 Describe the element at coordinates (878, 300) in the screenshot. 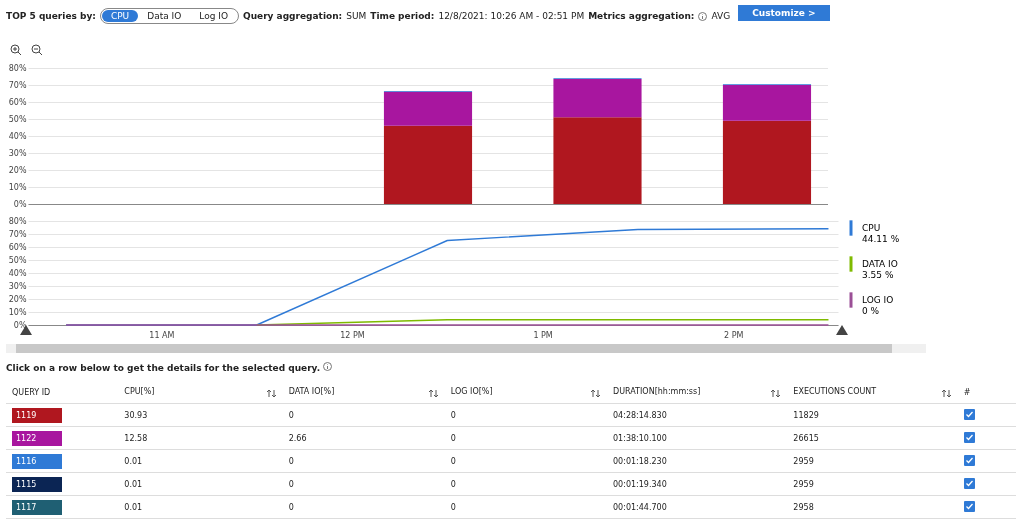

I see `legend-label: LOG IO` at that location.